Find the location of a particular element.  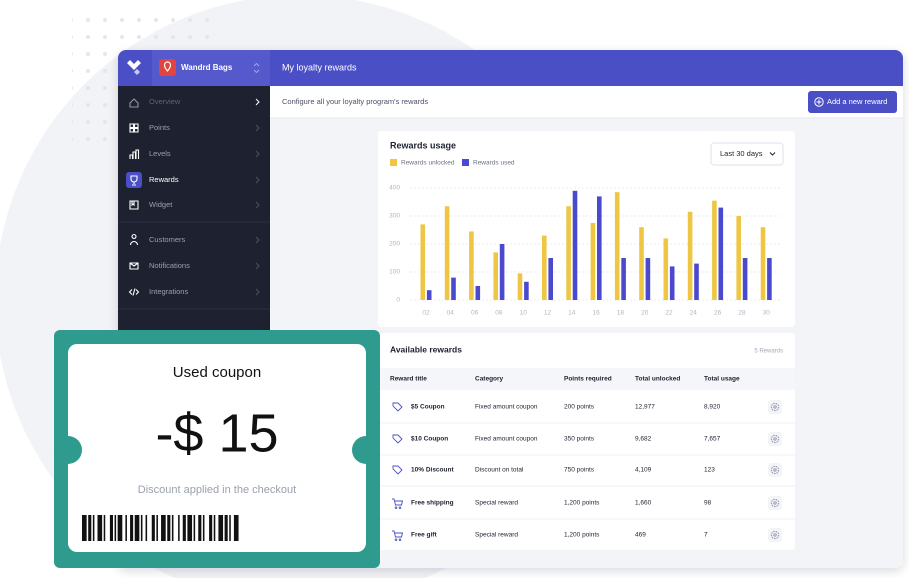

nav-item: Rewards is located at coordinates (193, 180).